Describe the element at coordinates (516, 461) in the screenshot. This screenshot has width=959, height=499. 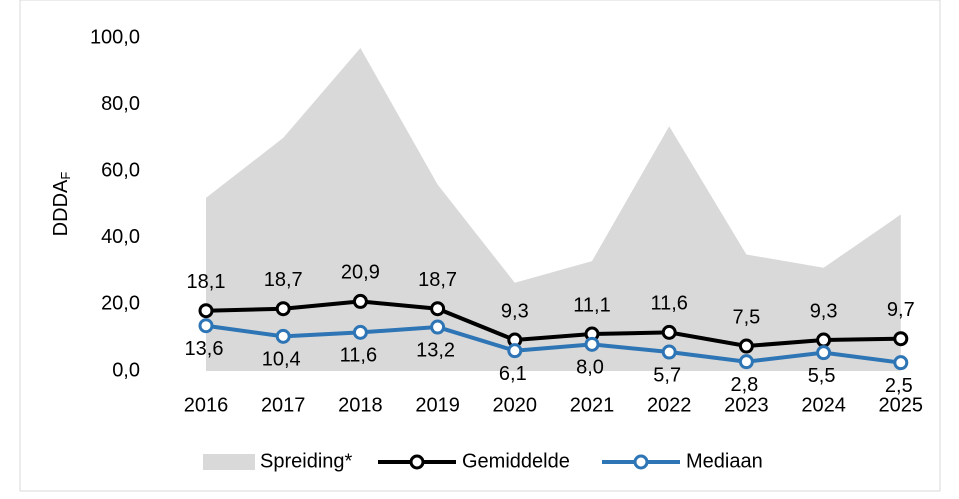
I see `legend-label: Gemiddelde` at that location.